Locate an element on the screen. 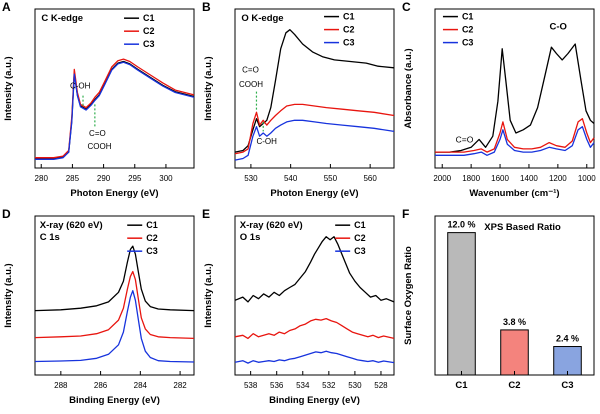 The height and width of the screenshot is (414, 600). category-label-C2: C2 is located at coordinates (514, 385).